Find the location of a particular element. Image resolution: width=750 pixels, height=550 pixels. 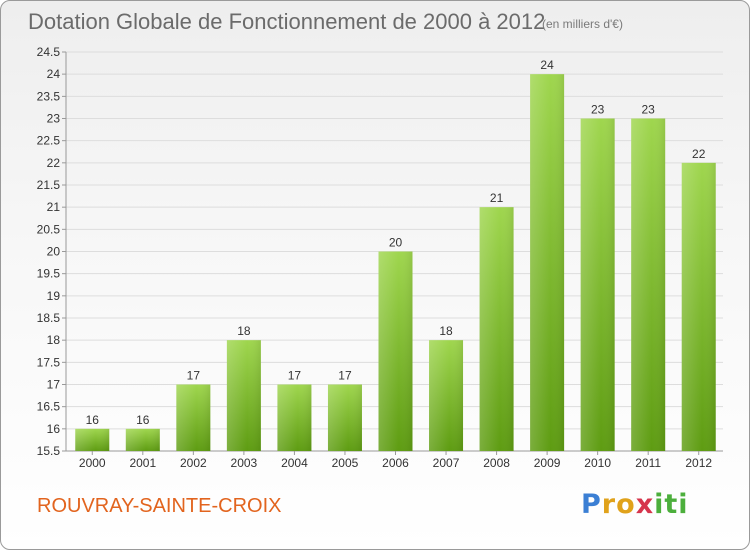

logo-letter: o is located at coordinates (626, 504).